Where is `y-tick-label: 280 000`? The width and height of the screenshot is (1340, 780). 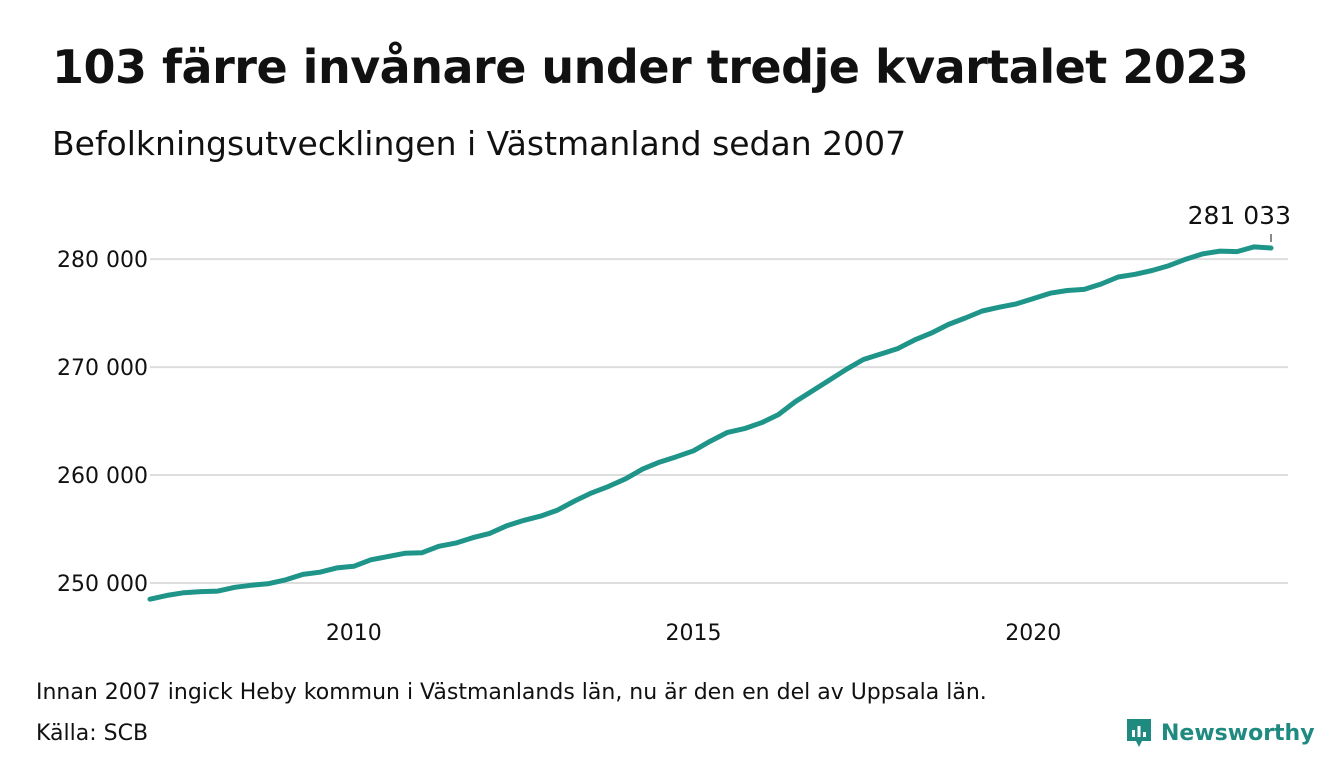 y-tick-label: 280 000 is located at coordinates (102, 260).